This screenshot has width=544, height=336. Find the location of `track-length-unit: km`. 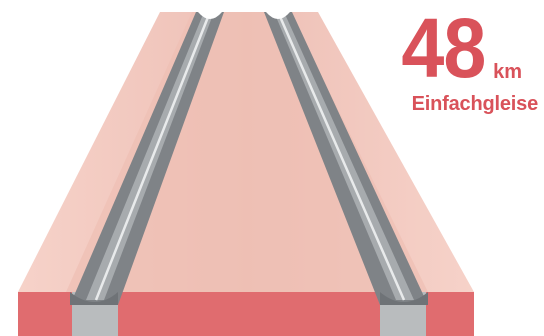

track-length-unit: km is located at coordinates (507, 72).